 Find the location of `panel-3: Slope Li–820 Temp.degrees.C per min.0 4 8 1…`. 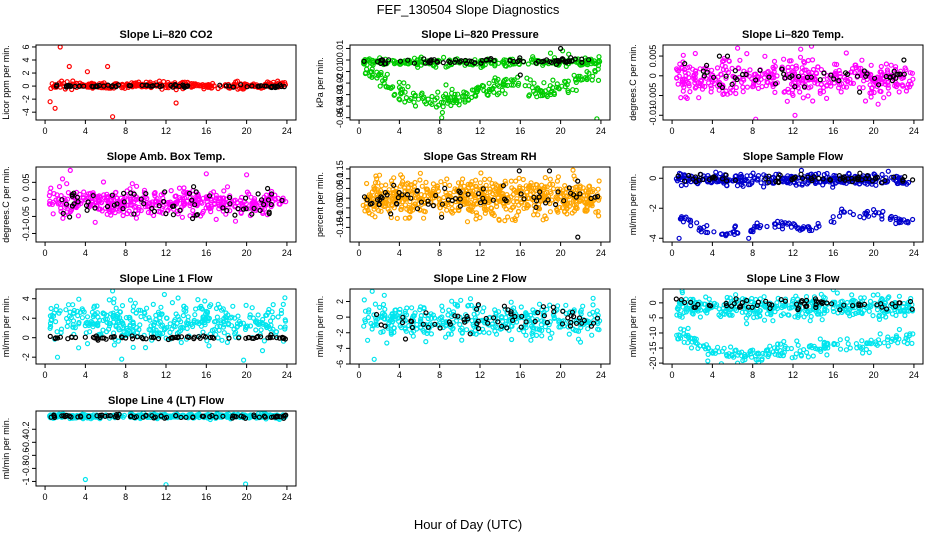

panel-3: Slope Li–820 Temp.degrees.C per min.0 4 8 1… is located at coordinates (776, 82).